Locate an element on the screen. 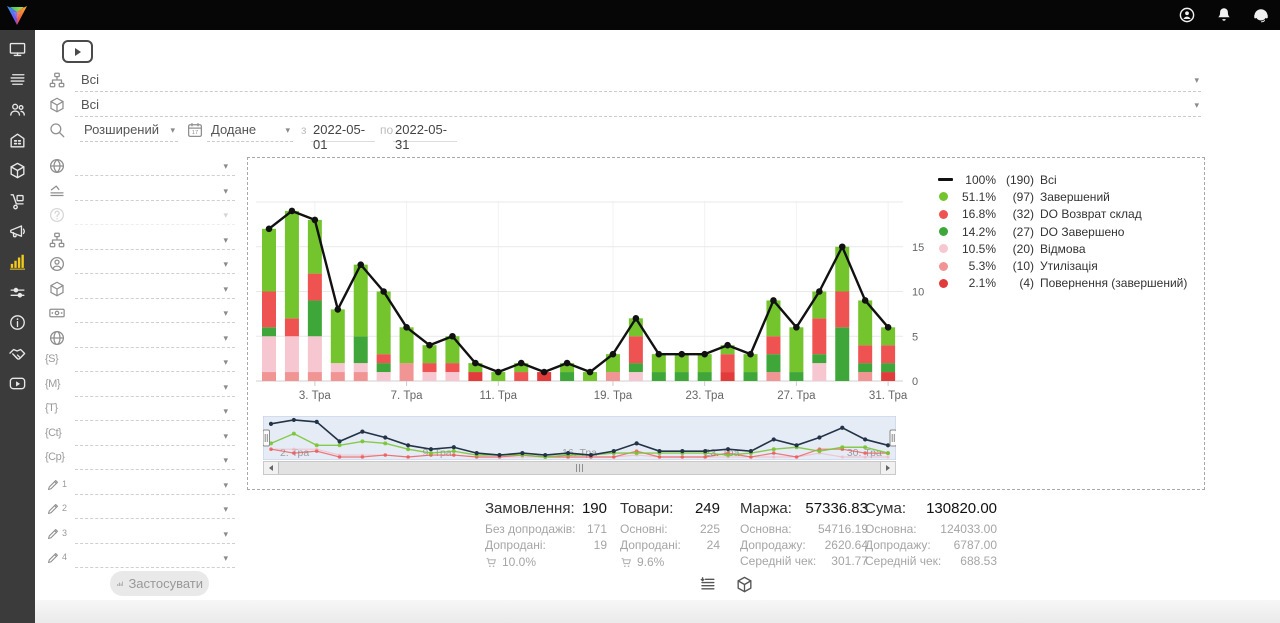 This screenshot has height=623, width=1280. legend-label: DO Завершено is located at coordinates (1082, 231).